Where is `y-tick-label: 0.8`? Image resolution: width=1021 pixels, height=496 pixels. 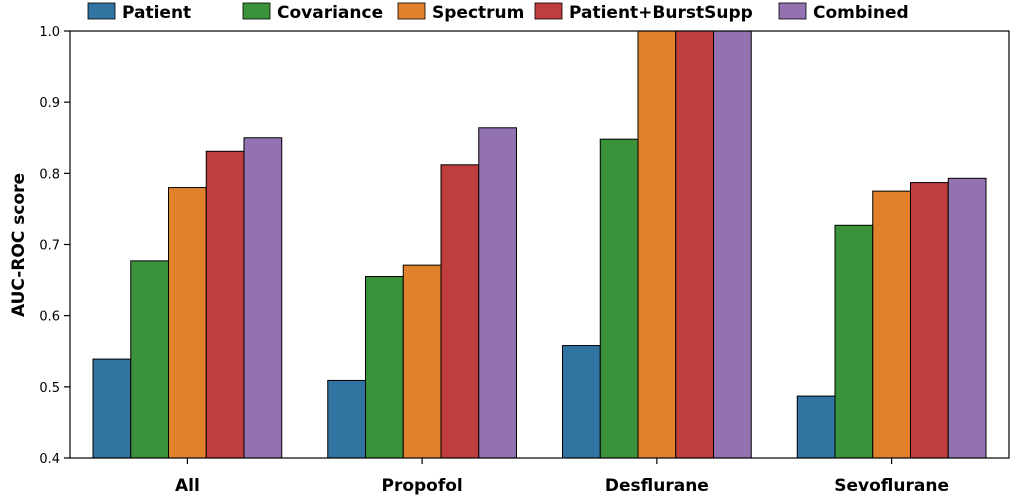 y-tick-label: 0.8 is located at coordinates (49, 174).